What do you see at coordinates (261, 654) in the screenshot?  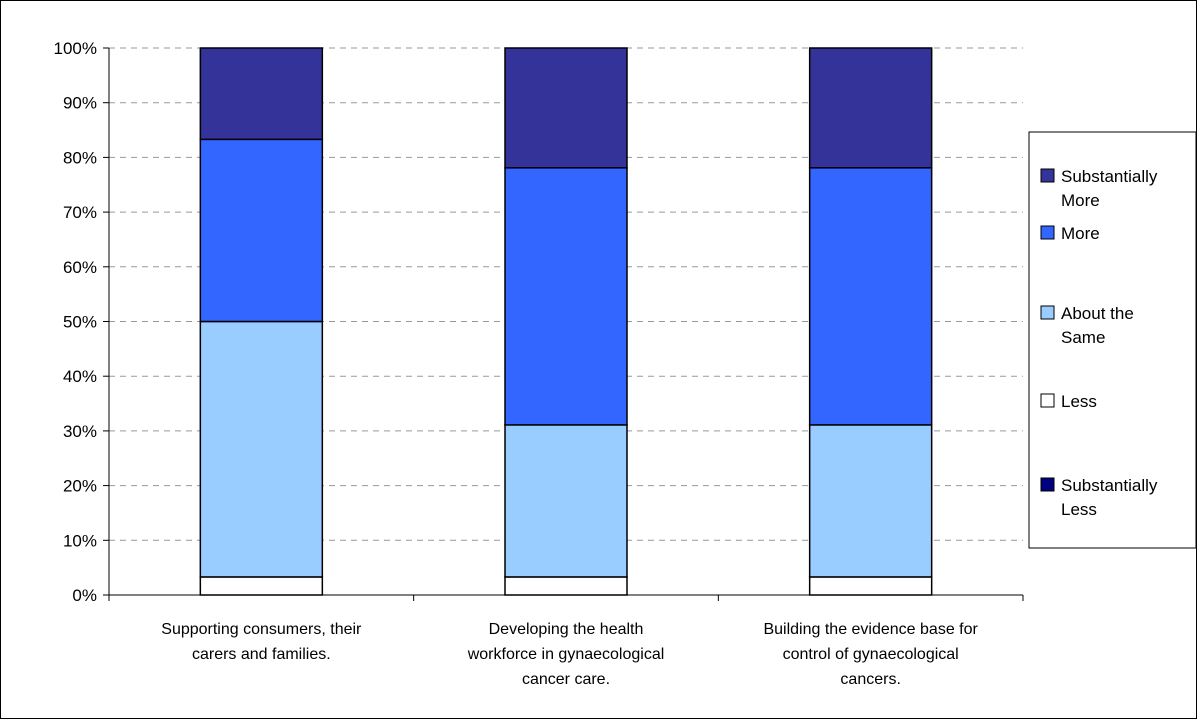 I see `x-category-label: carers and families.` at bounding box center [261, 654].